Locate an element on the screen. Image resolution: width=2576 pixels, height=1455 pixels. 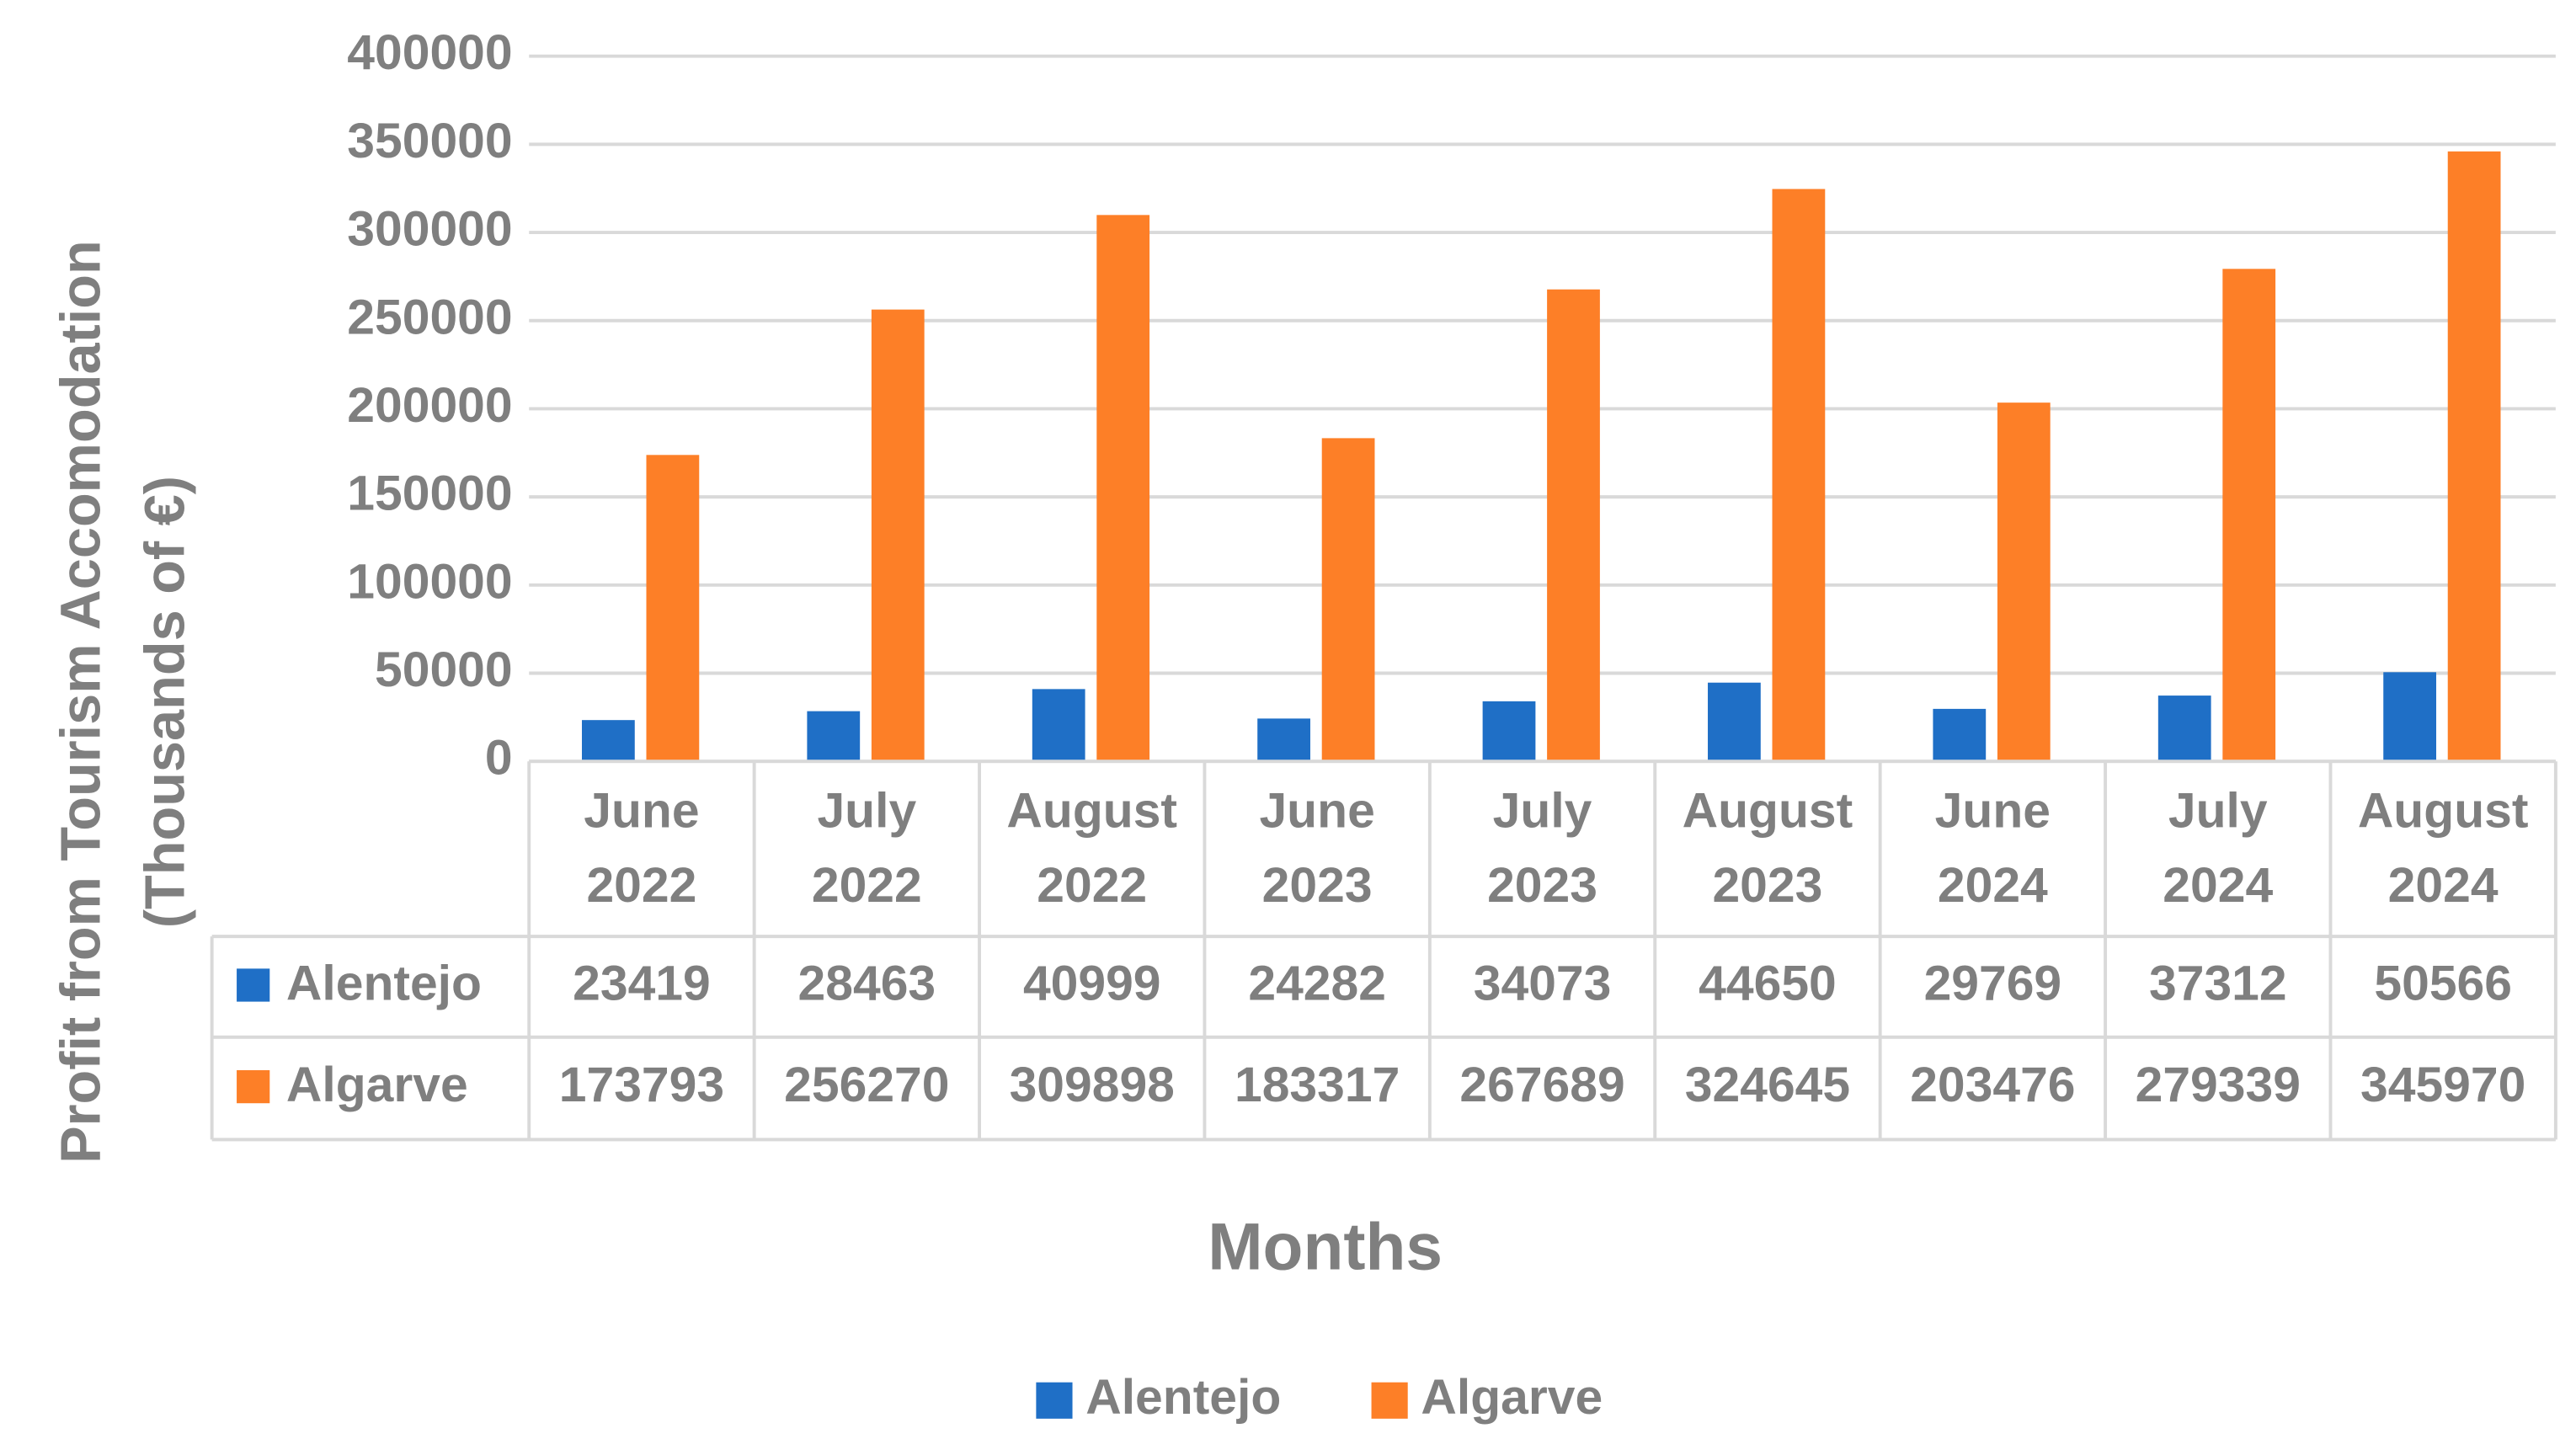
x-tick-label-box: August 2023 is located at coordinates (1767, 849).